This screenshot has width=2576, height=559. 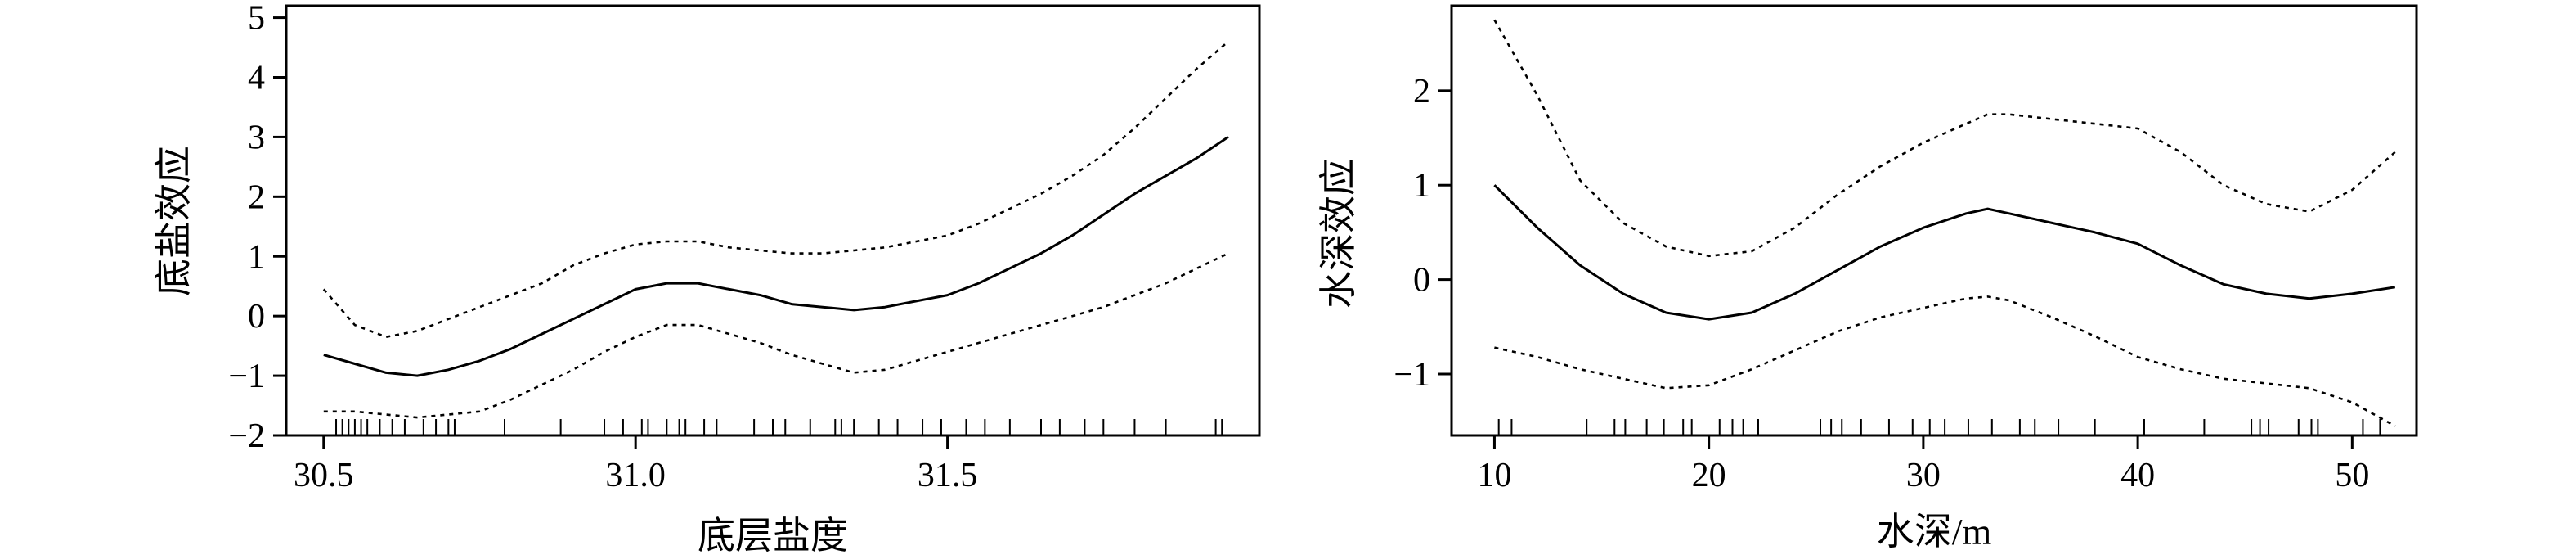 I want to click on salinity-y-tick-label: 0, so click(x=256, y=317).